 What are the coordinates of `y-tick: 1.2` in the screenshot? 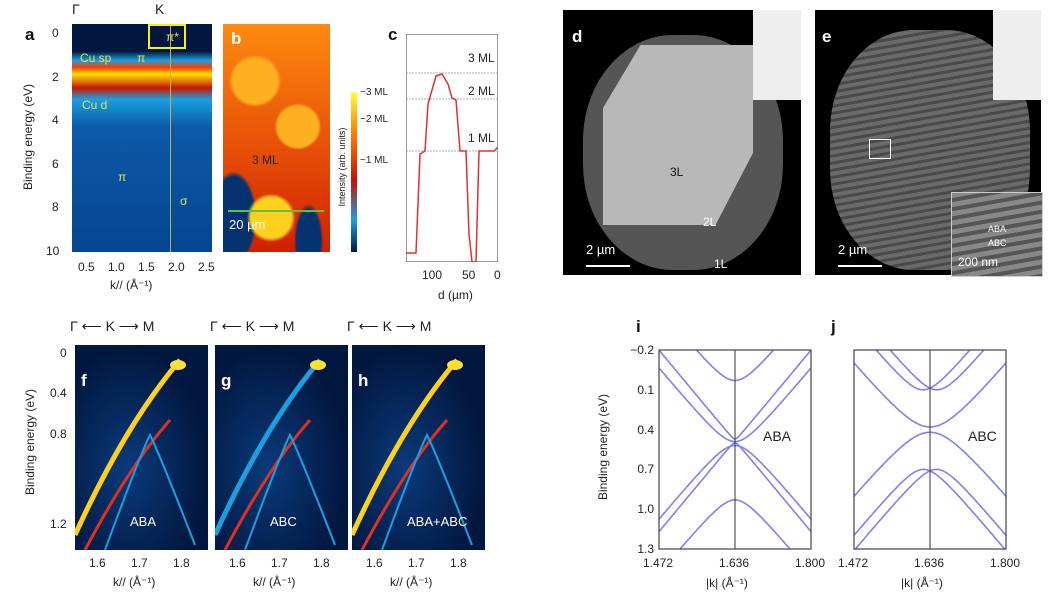 It's located at (58, 524).